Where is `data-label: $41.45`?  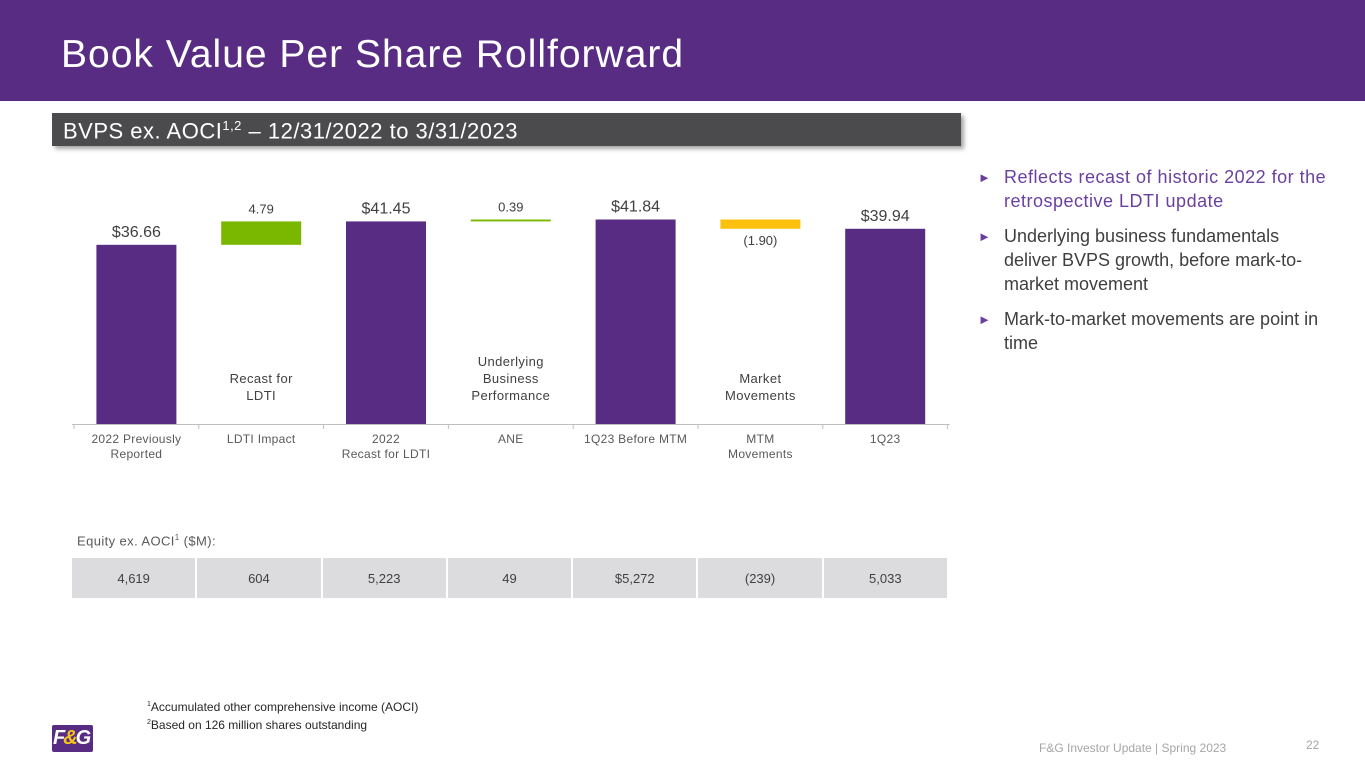 data-label: $41.45 is located at coordinates (386, 208).